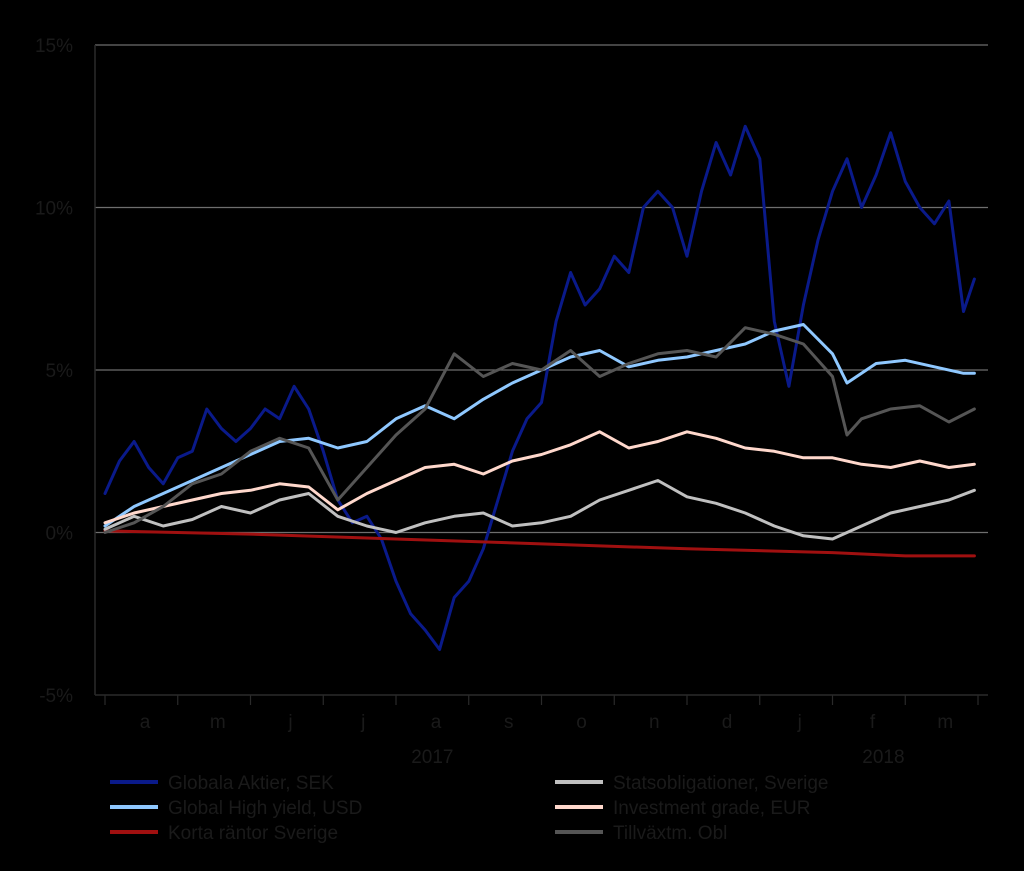 The image size is (1024, 871). I want to click on y-tick-label: 10%, so click(54, 209).